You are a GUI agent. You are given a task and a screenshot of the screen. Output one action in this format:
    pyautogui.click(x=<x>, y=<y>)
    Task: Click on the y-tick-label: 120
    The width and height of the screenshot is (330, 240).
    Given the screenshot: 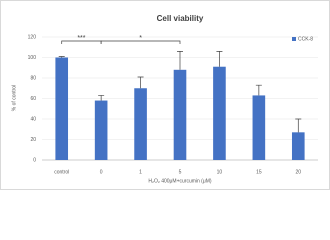 What is the action you would take?
    pyautogui.click(x=32, y=37)
    